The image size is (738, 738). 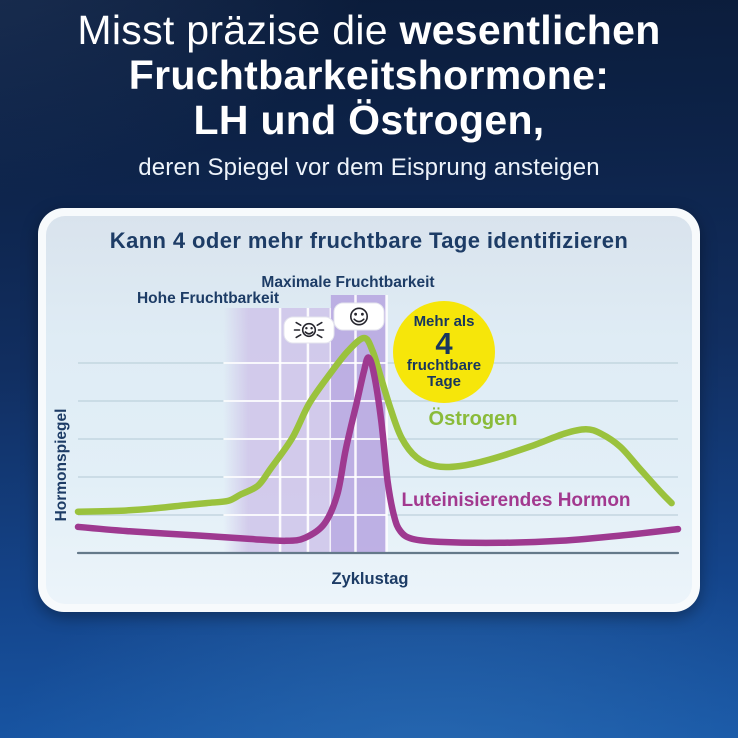 What do you see at coordinates (444, 381) in the screenshot?
I see `badge-line3: Tage` at bounding box center [444, 381].